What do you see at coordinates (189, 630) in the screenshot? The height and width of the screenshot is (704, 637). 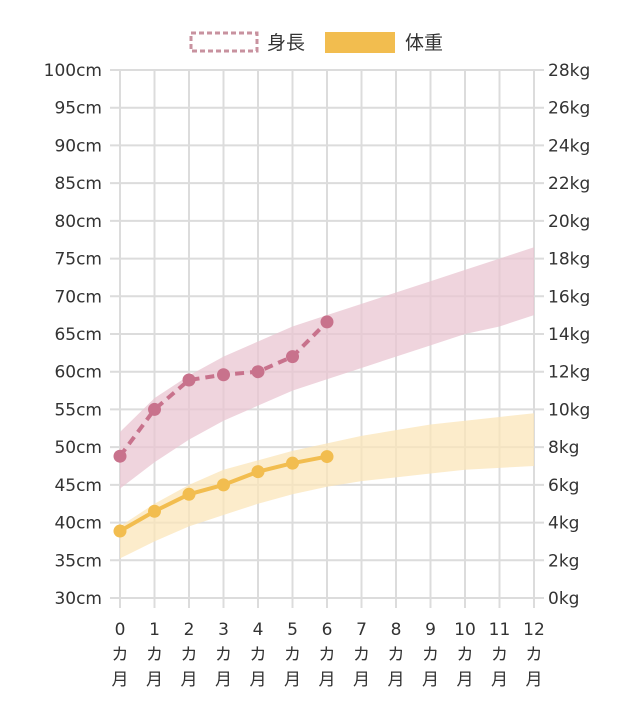 I see `x-tick-label: 2` at bounding box center [189, 630].